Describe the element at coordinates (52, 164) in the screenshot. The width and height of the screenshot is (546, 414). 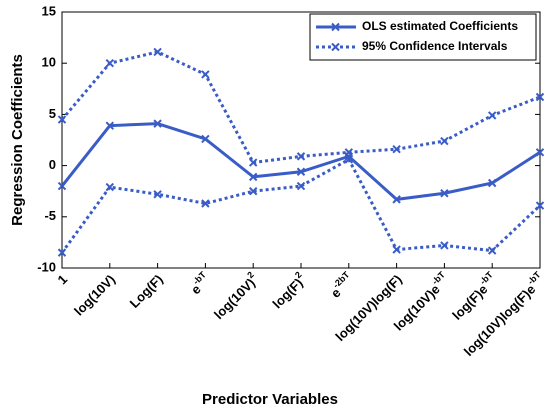
I see `y-tick-label: 0` at that location.